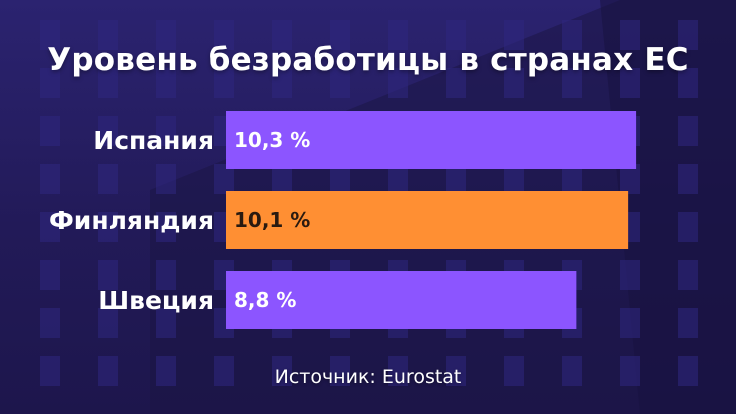  I want to click on category-label: Швеция, so click(156, 300).